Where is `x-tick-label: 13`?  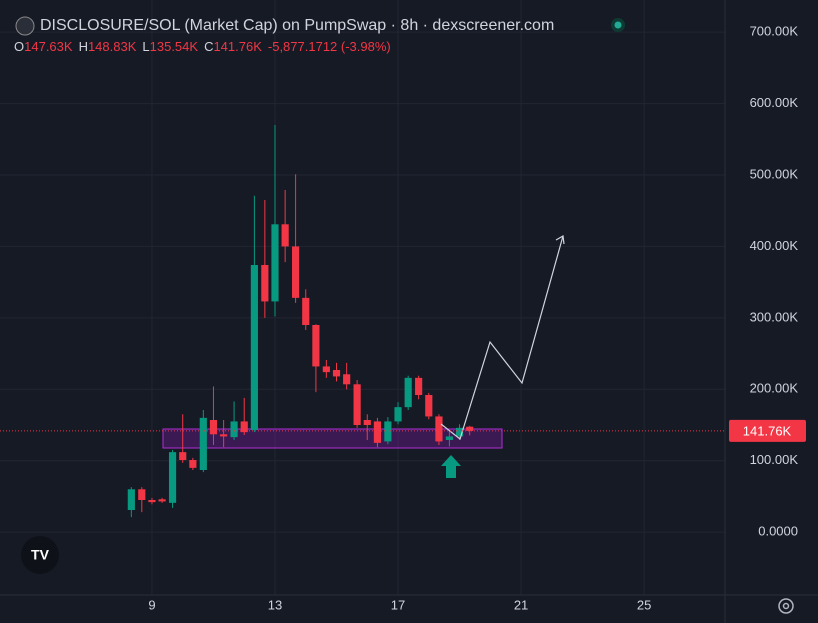
x-tick-label: 13 is located at coordinates (275, 604).